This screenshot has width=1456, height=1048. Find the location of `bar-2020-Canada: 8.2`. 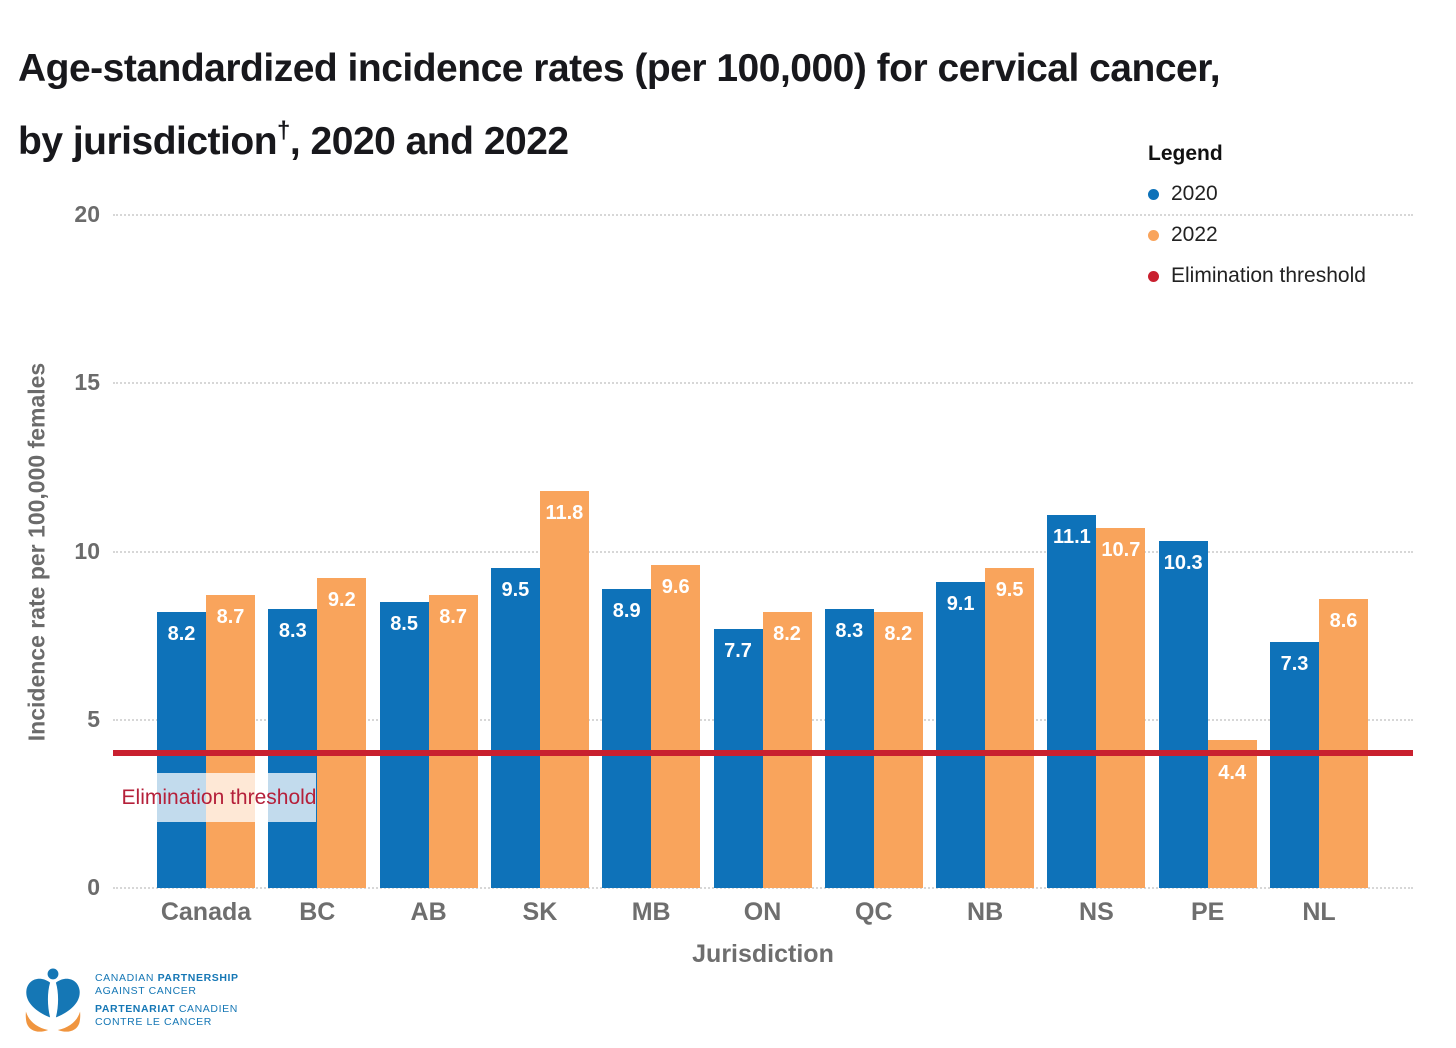

bar-2020-Canada: 8.2 is located at coordinates (181, 750).